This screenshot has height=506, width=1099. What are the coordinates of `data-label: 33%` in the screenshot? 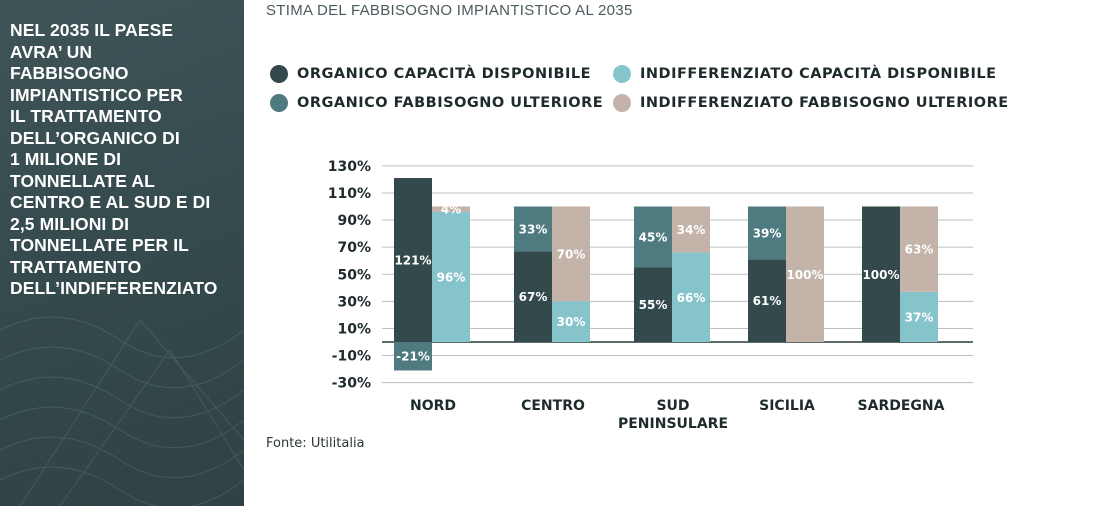 It's located at (533, 229).